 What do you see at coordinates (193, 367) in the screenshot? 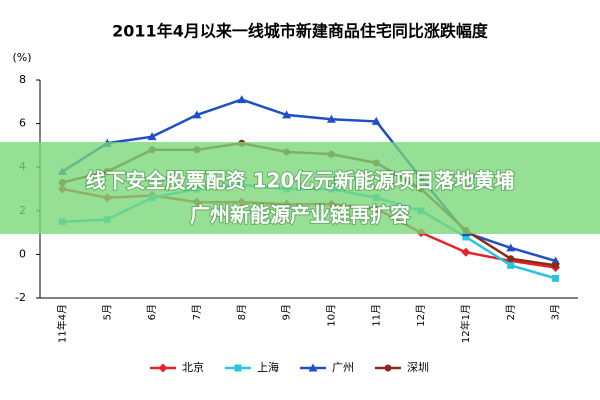
I see `legend-label: 北京` at bounding box center [193, 367].